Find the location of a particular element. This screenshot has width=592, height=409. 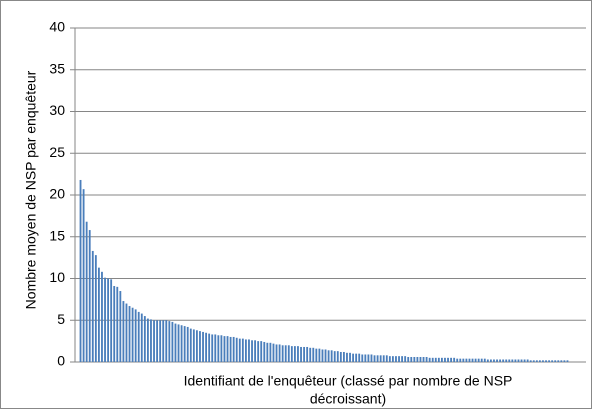

y-tick-label: 5 is located at coordinates (61, 319).